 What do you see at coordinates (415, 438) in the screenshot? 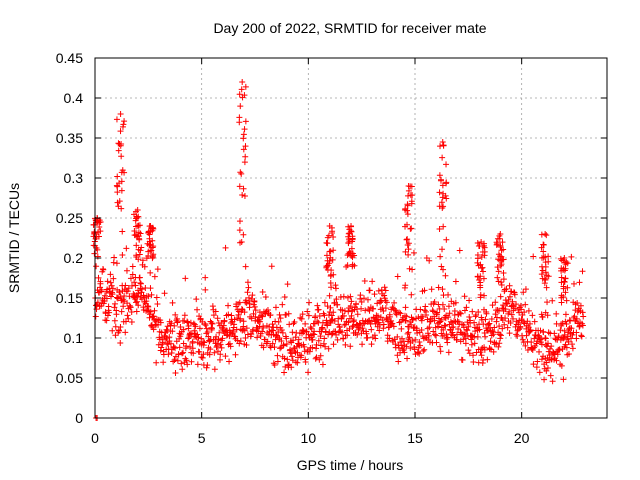
I see `x-tick-label: 15` at bounding box center [415, 438].